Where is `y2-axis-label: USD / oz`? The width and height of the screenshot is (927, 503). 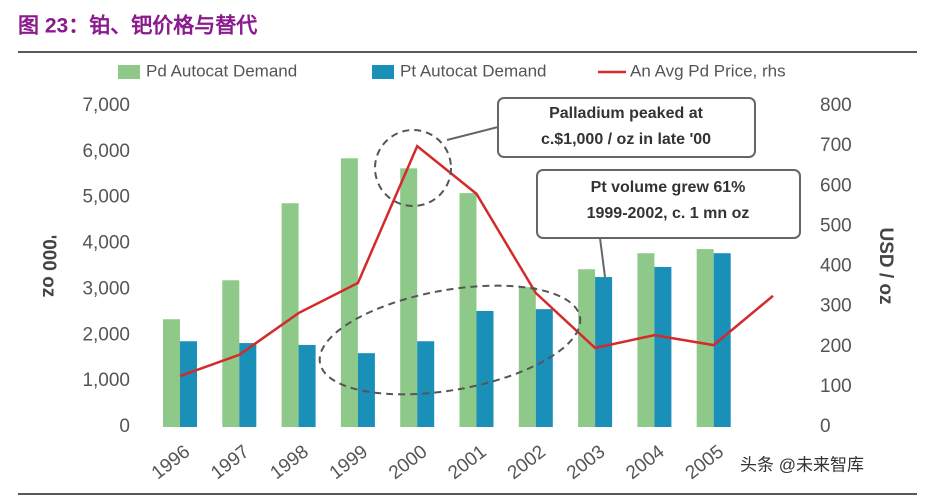 y2-axis-label: USD / oz is located at coordinates (885, 265).